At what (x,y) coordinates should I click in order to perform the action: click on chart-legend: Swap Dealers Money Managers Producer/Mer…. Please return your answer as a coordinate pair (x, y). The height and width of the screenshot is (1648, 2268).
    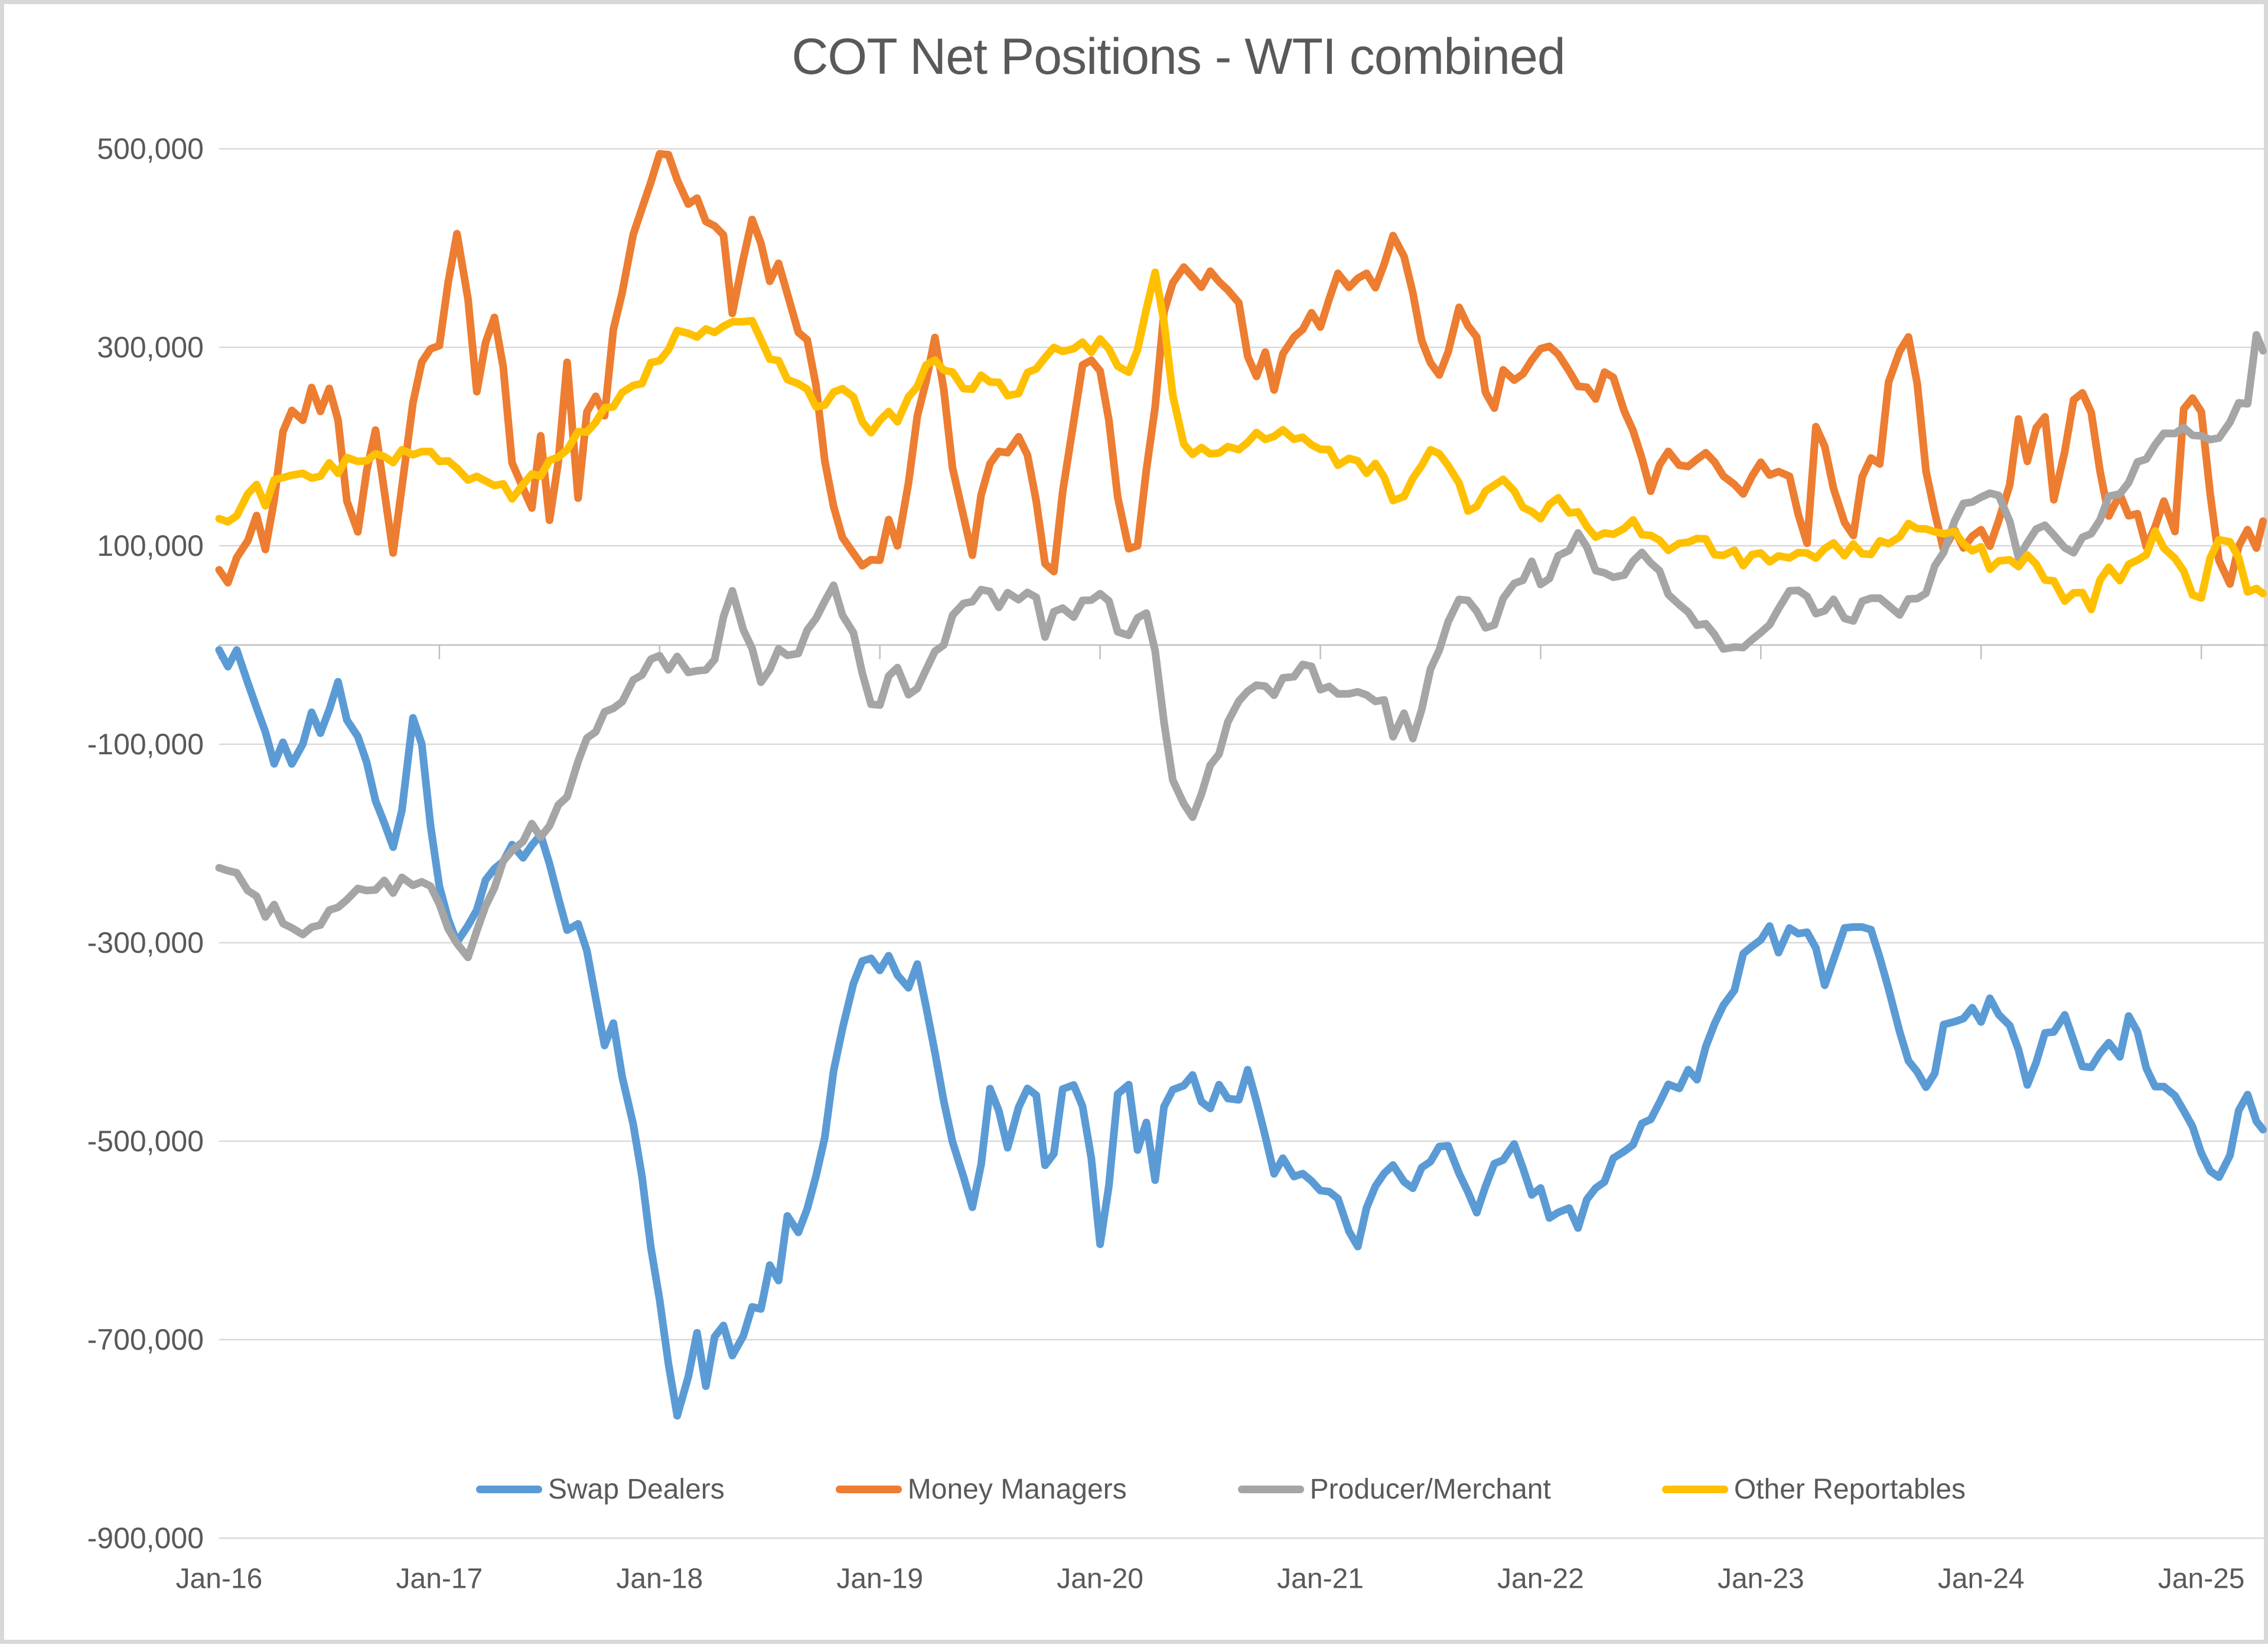
    Looking at the image, I should click on (1177, 1489).